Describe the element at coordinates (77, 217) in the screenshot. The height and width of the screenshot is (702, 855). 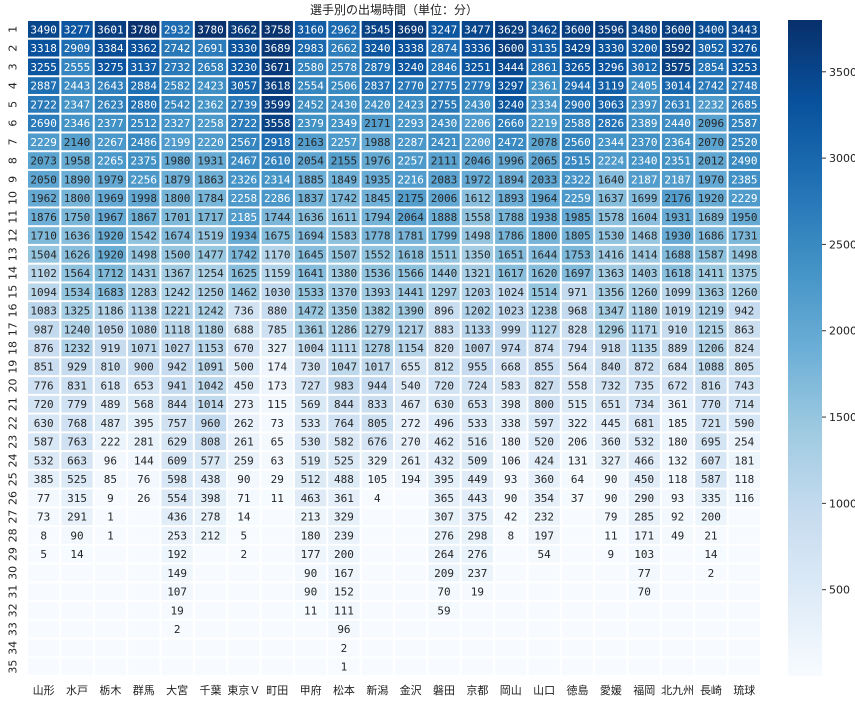
I see `cell-value-label: 1750` at that location.